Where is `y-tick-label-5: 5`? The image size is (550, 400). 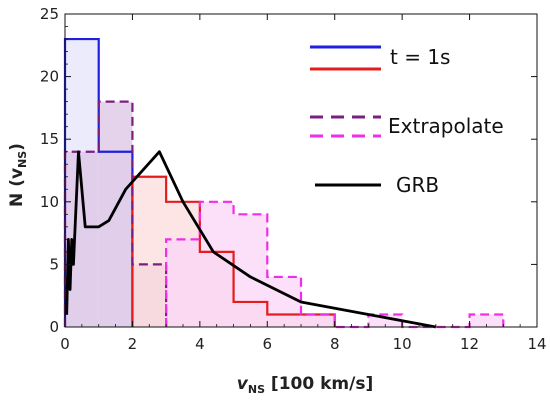 y-tick-label-5: 5 is located at coordinates (54, 264).